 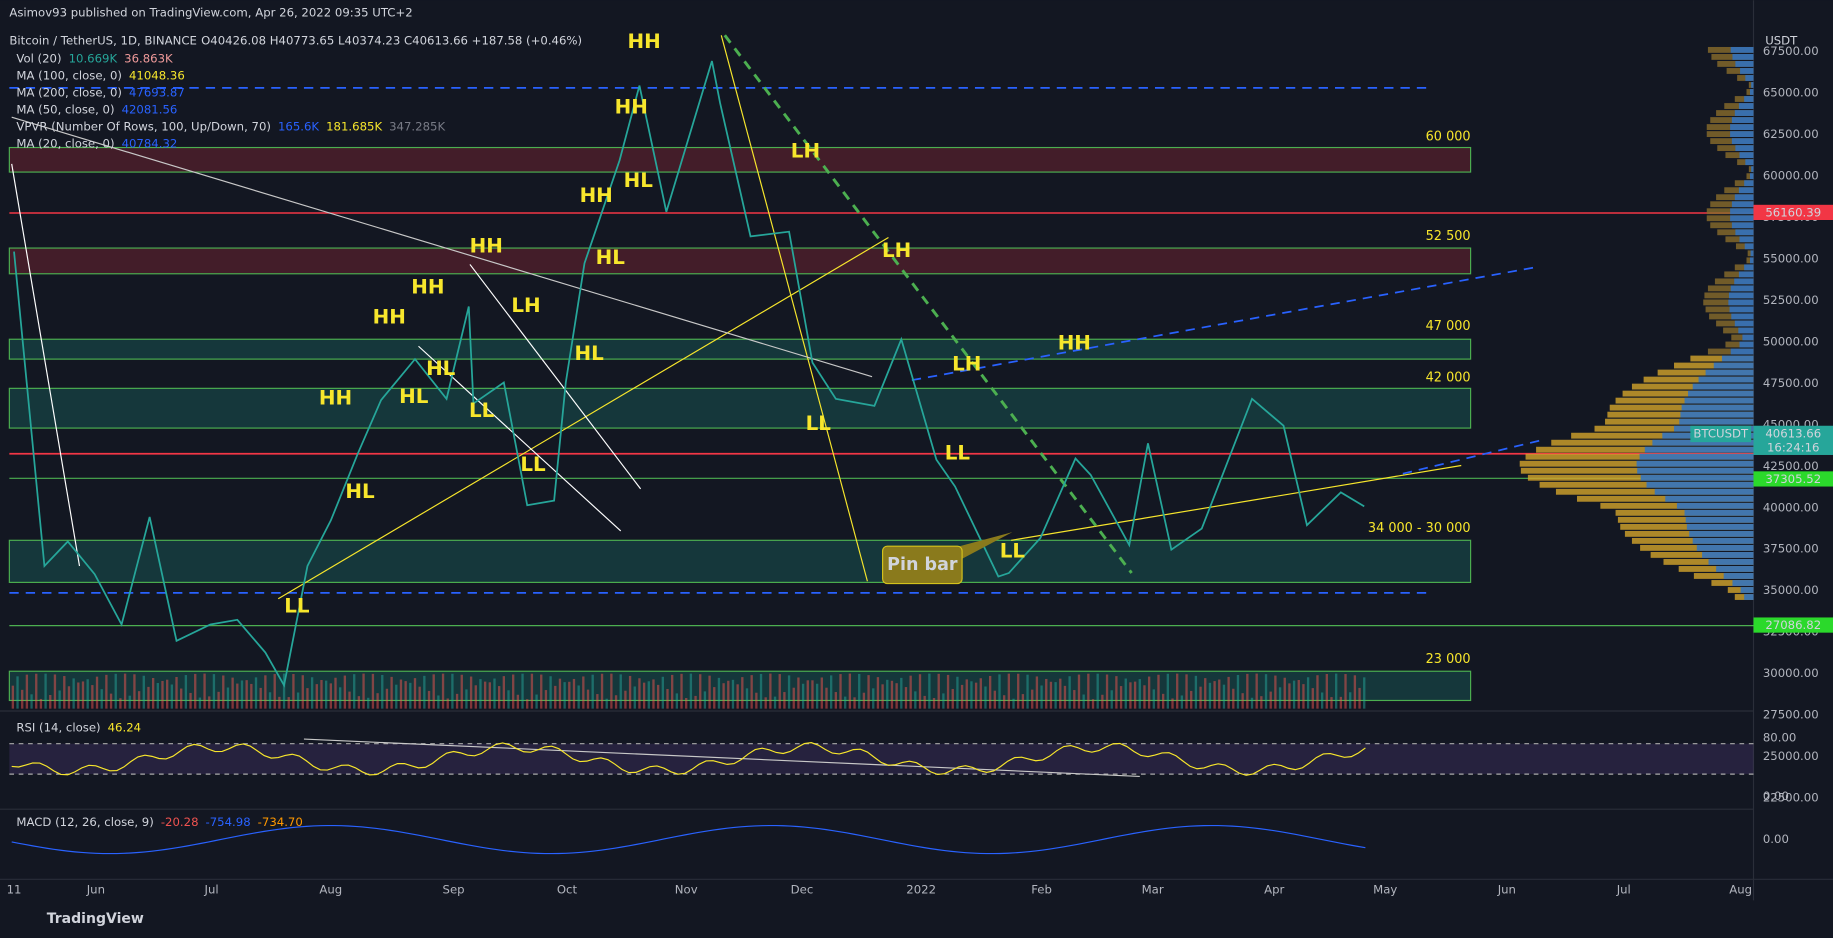 What do you see at coordinates (95, 919) in the screenshot?
I see `footer-brand: TradingView` at bounding box center [95, 919].